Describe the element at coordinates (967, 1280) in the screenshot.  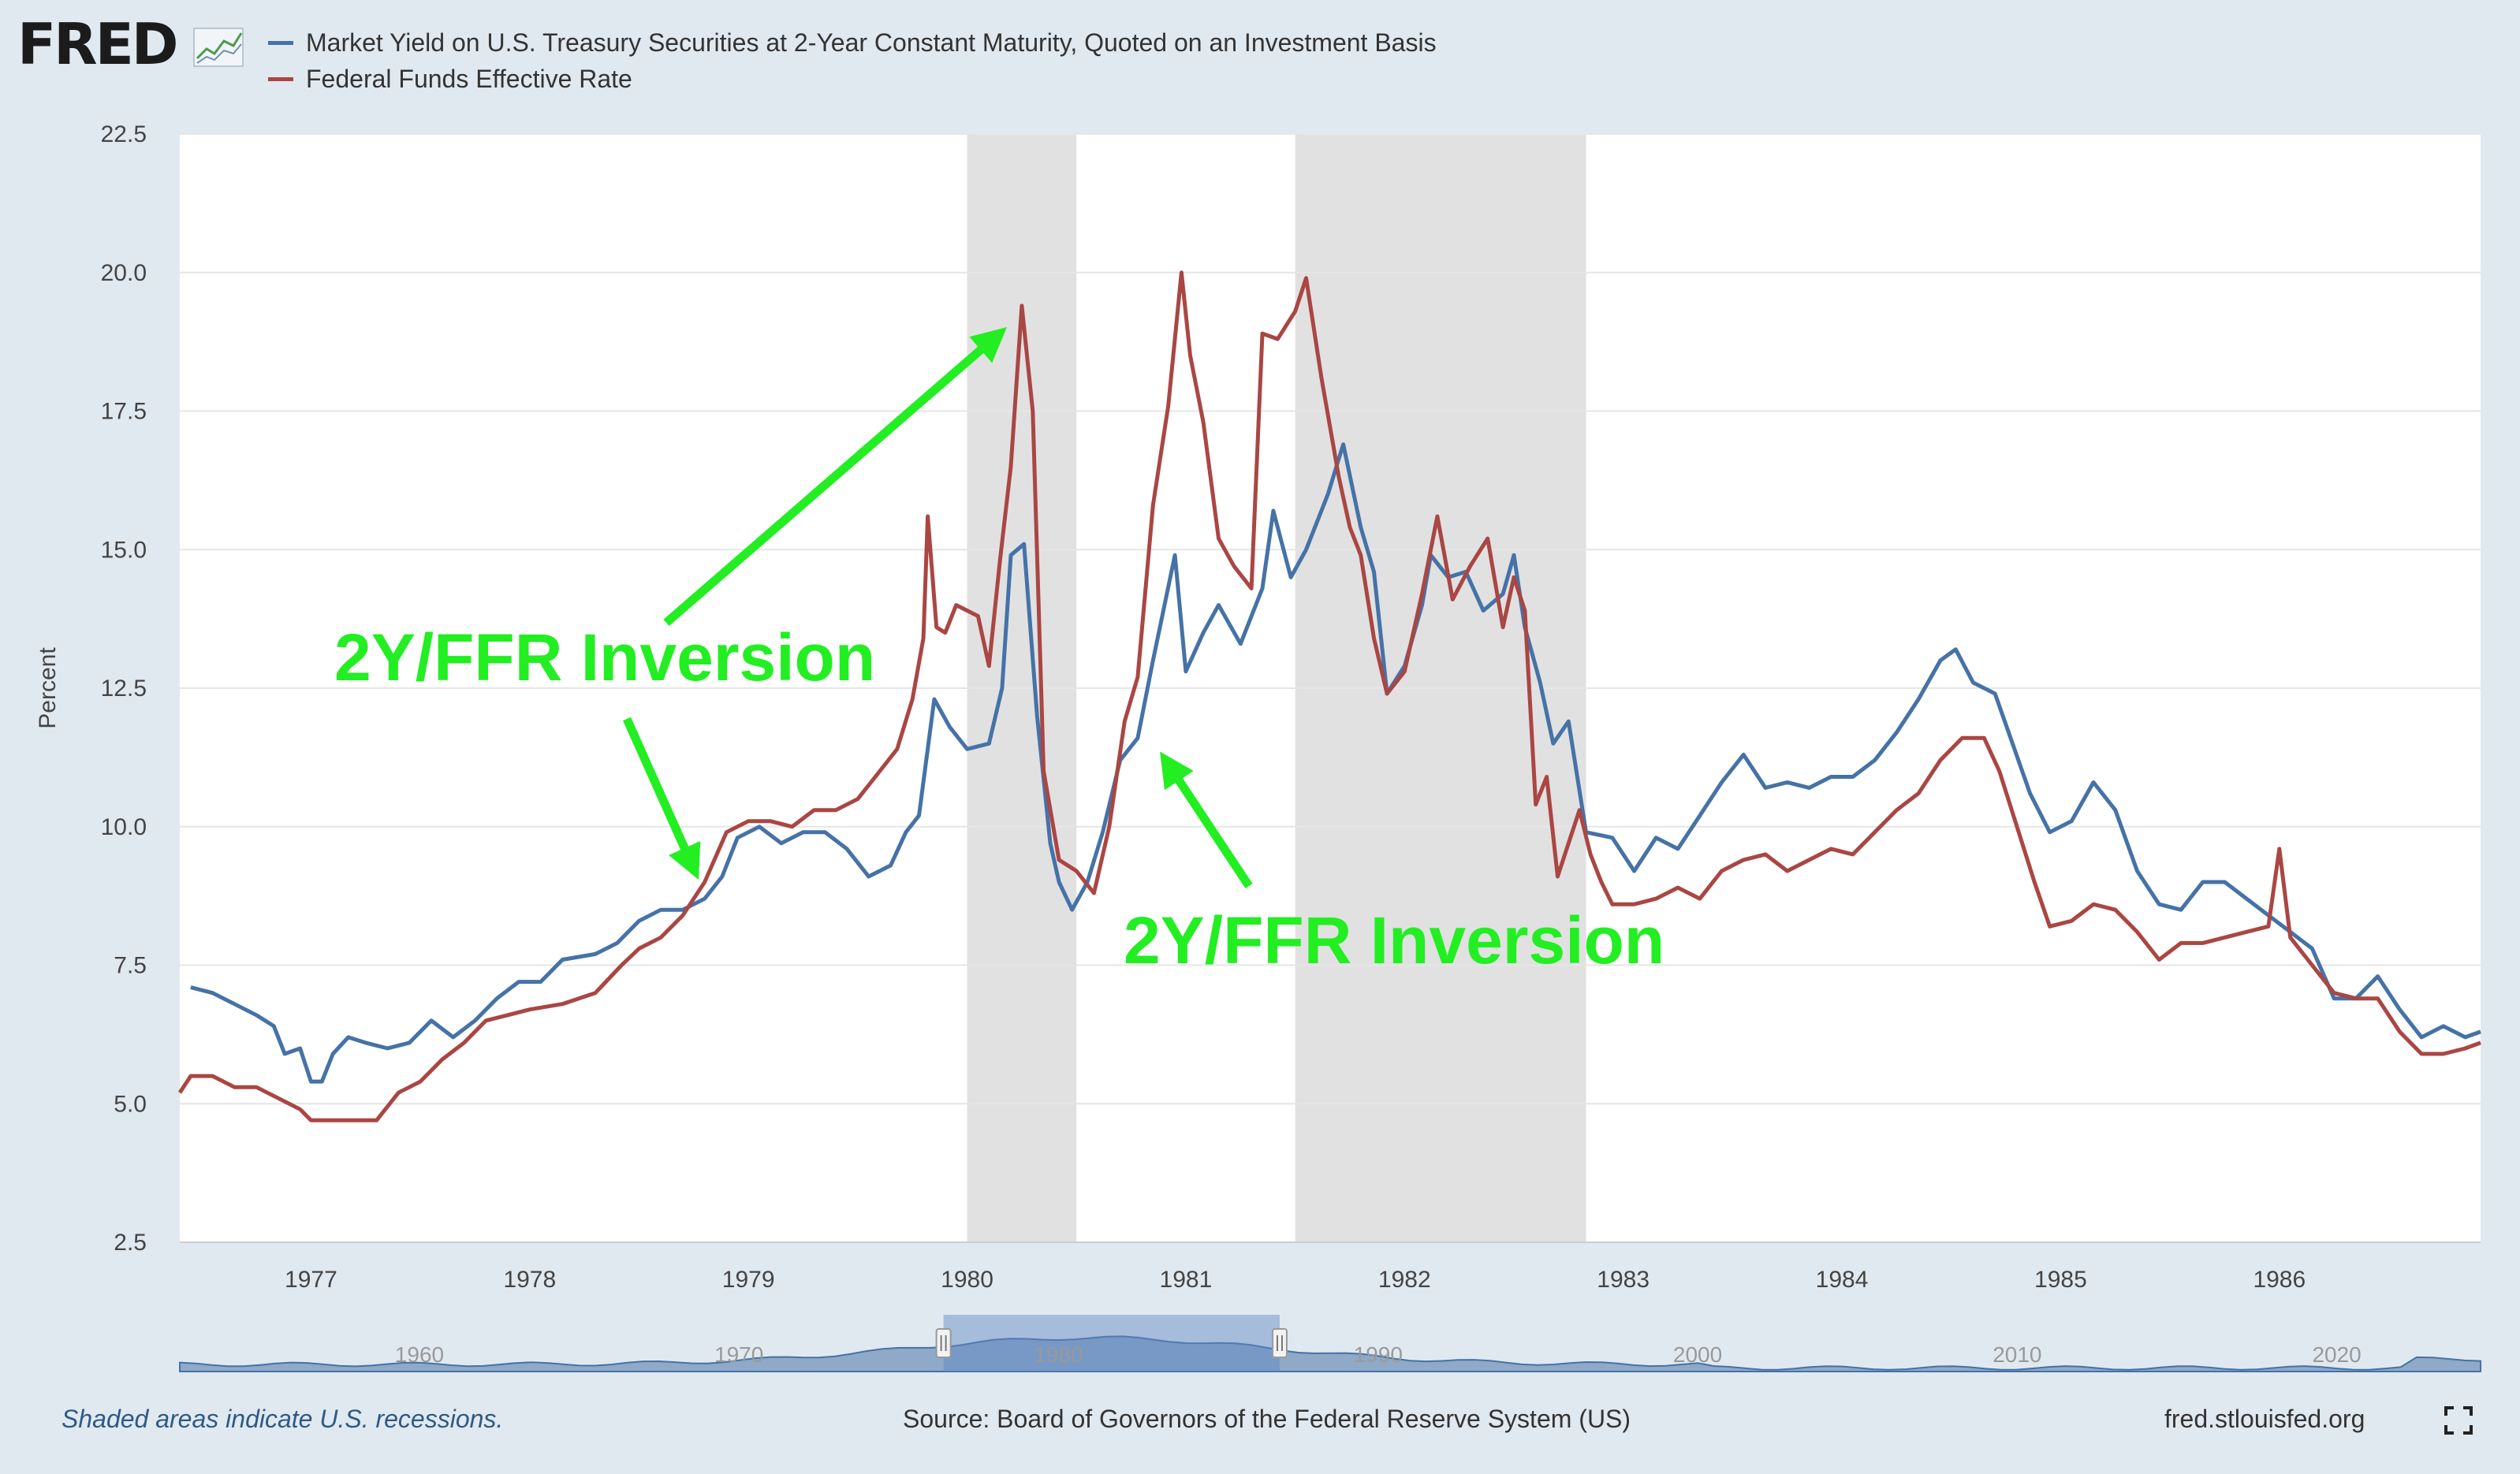
I see `x-tick-label: 1980` at that location.